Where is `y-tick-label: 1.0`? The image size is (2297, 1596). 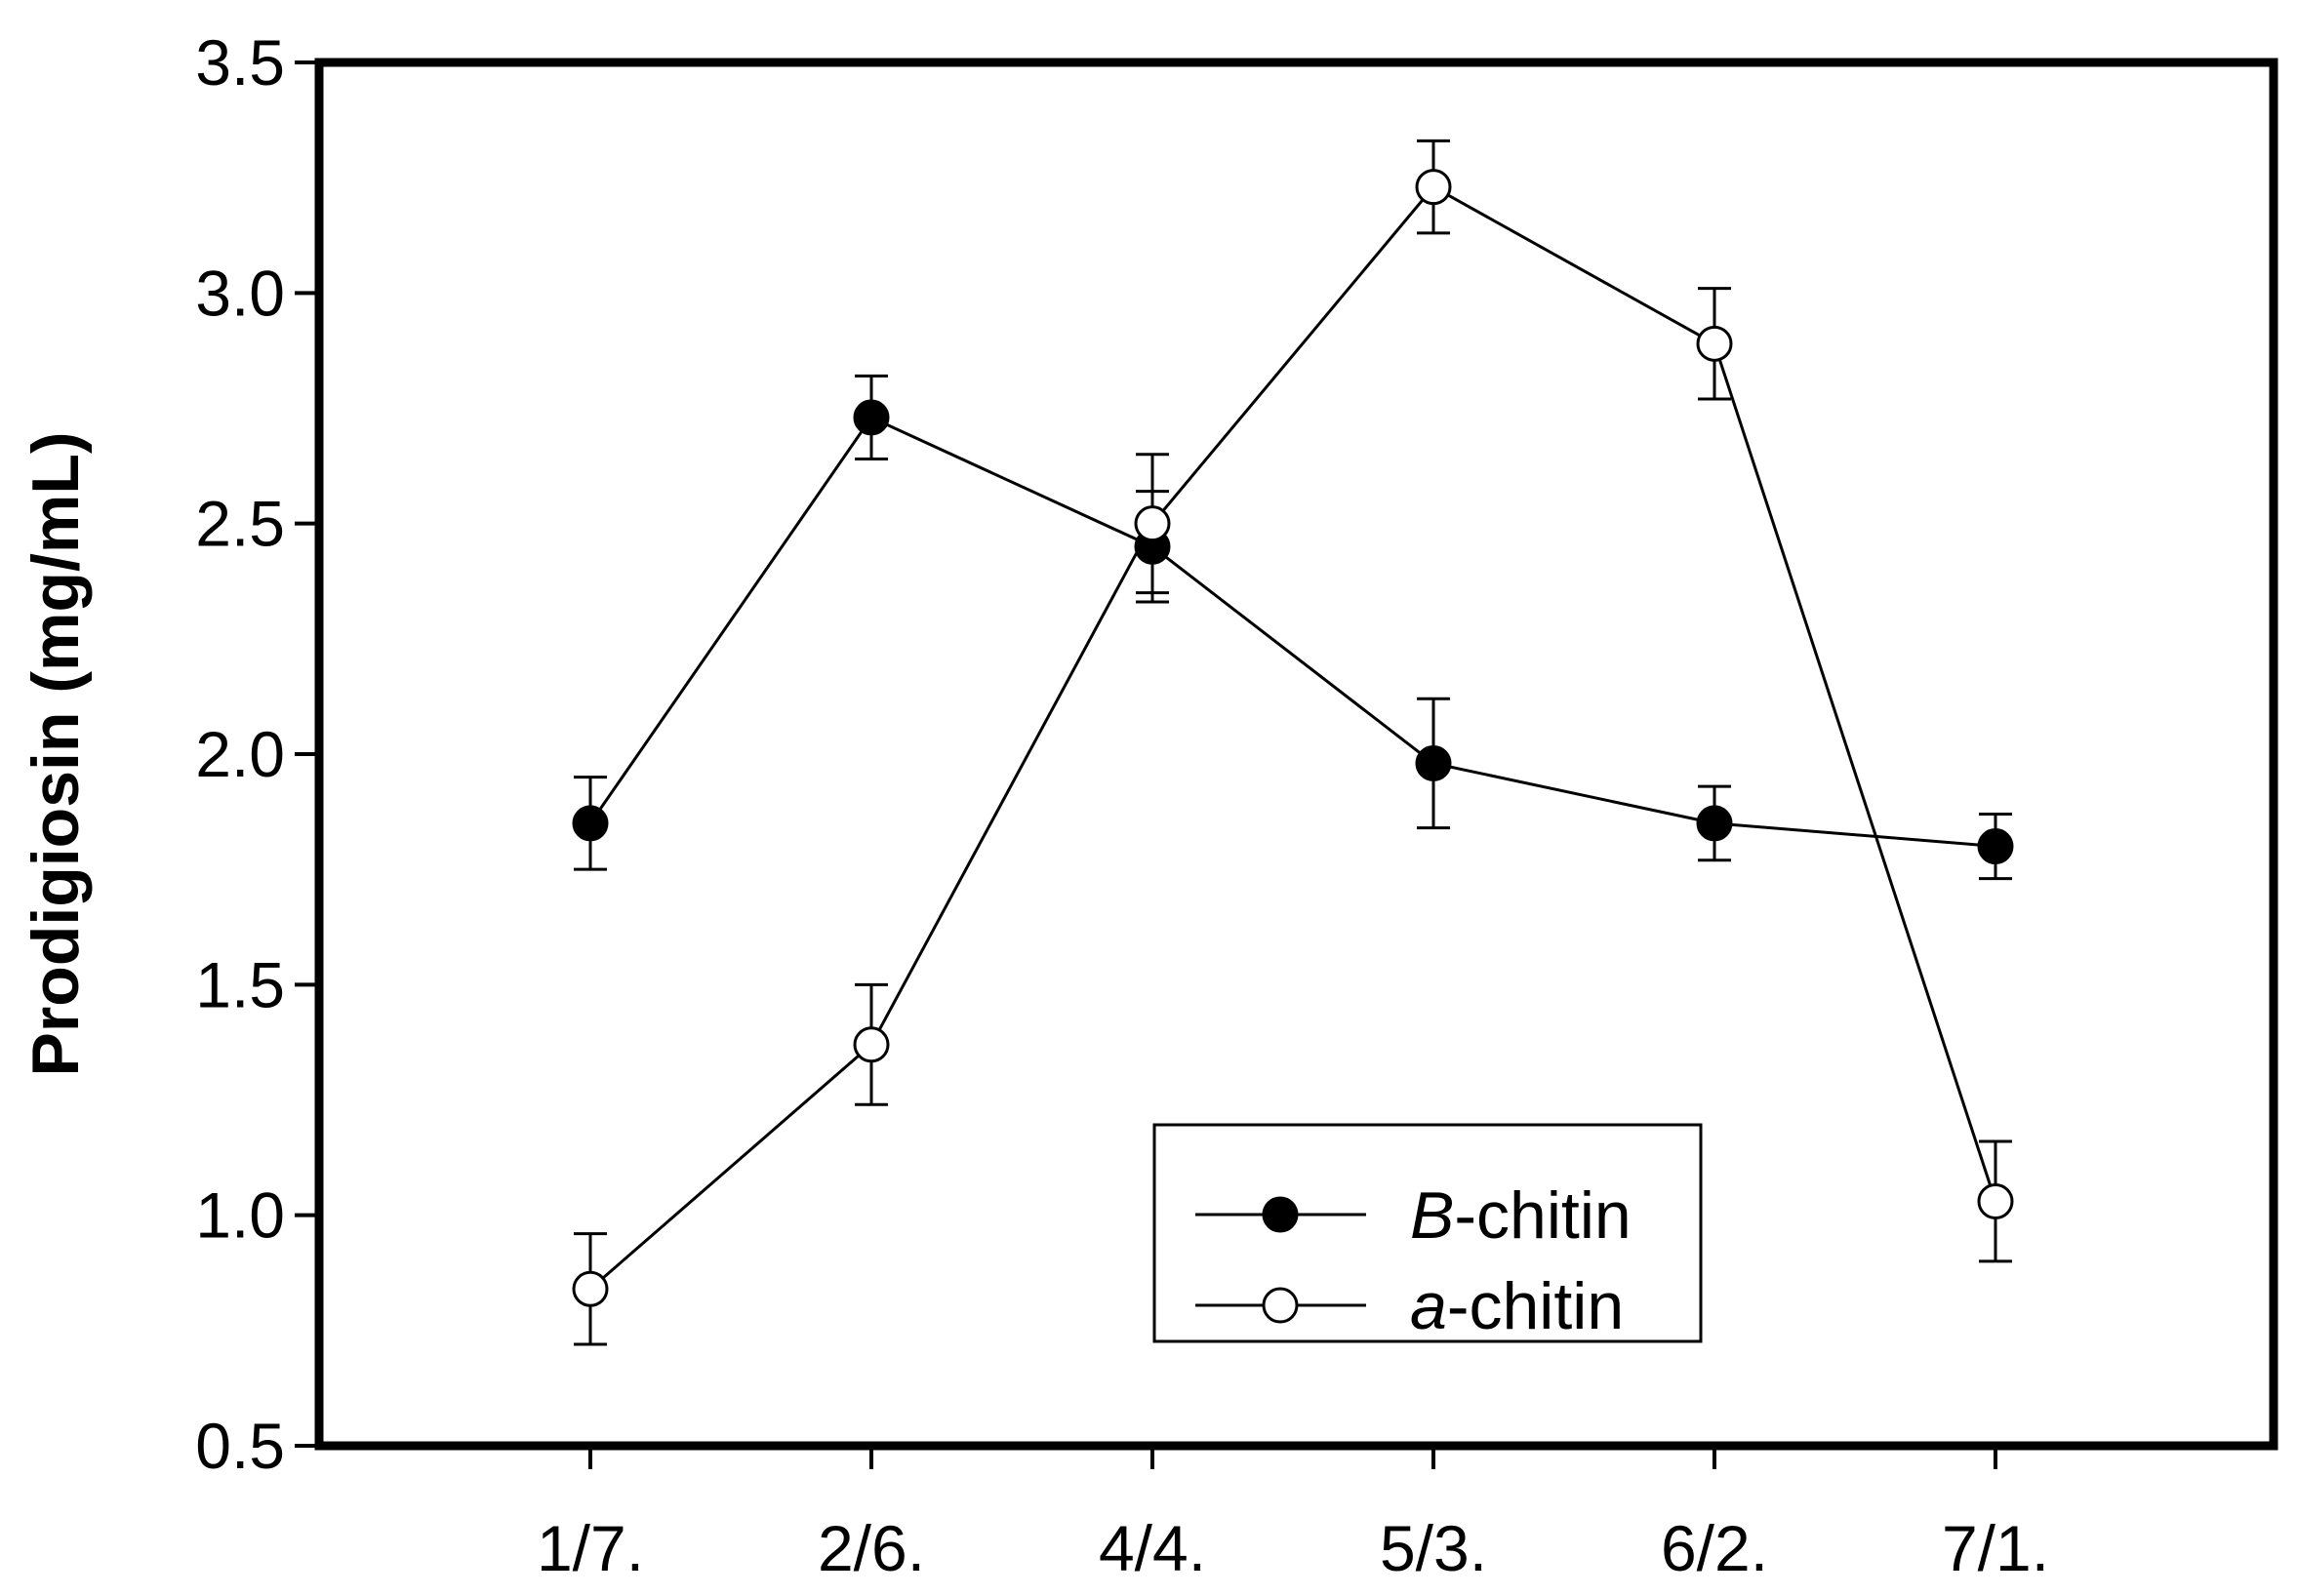
y-tick-label: 1.0 is located at coordinates (240, 1215).